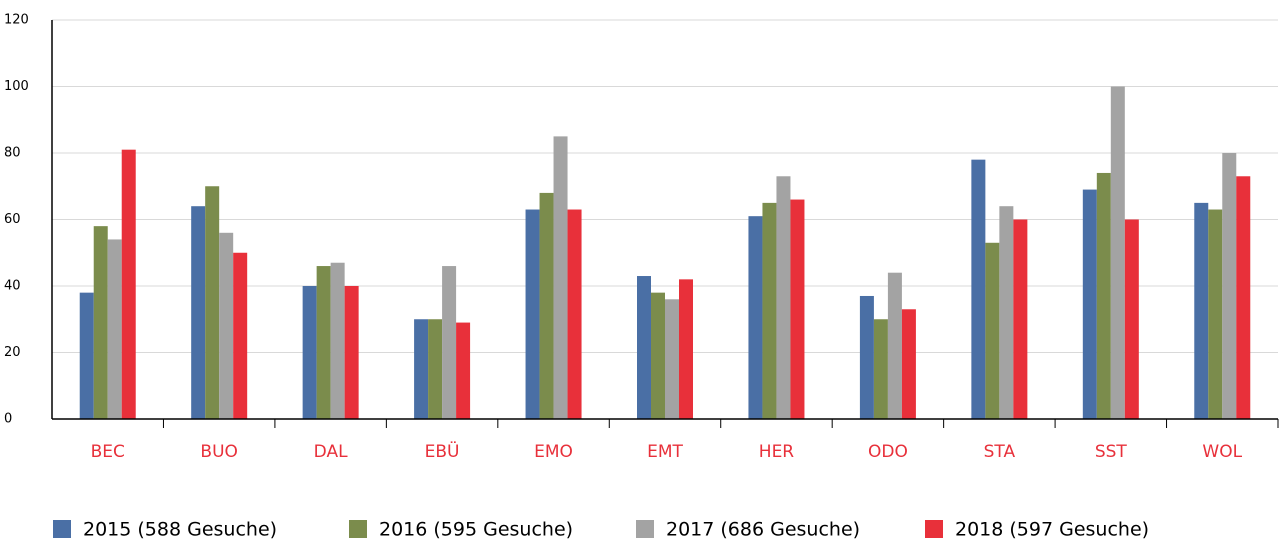 The image size is (1283, 546). What do you see at coordinates (12, 153) in the screenshot?
I see `y-tick-label: 80` at bounding box center [12, 153].